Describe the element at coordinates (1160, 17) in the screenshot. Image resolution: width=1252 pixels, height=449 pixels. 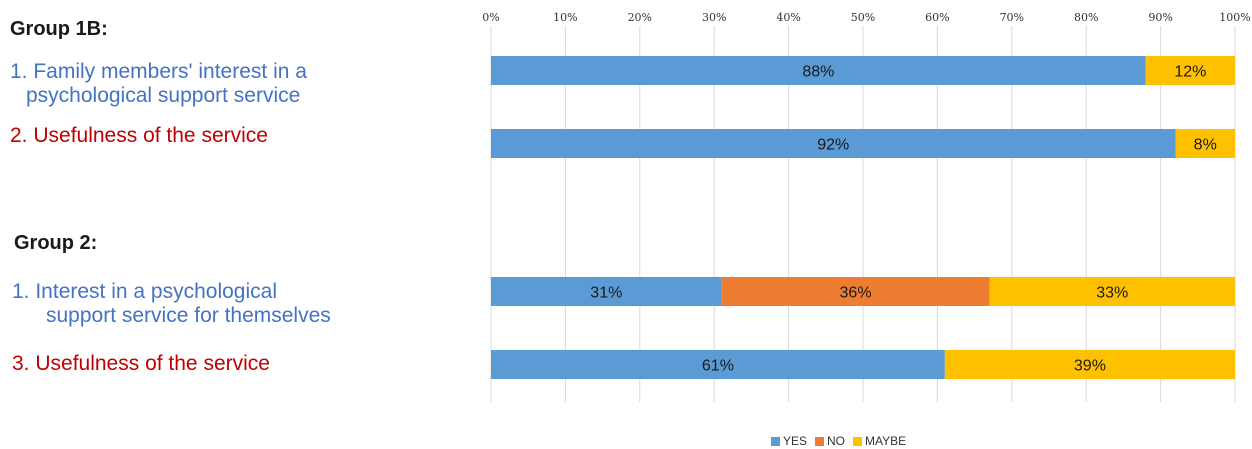
I see `x-tick-label: 90%` at that location.